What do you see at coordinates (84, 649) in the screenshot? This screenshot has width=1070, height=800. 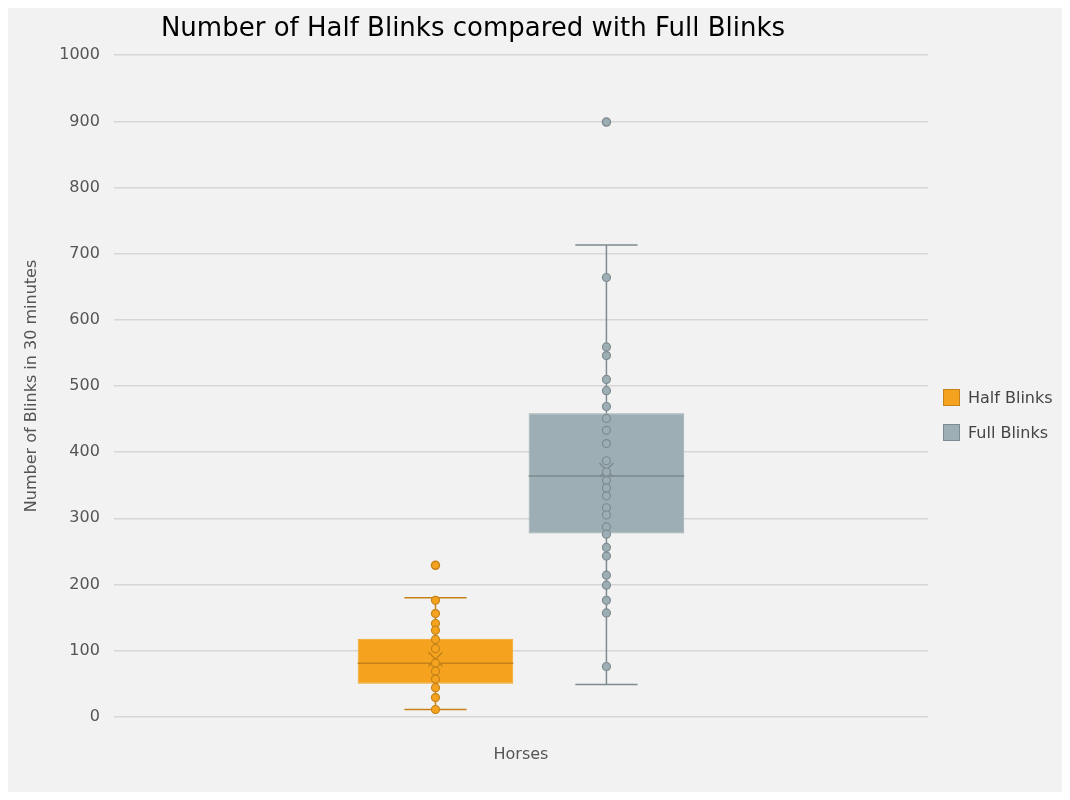 I see `y-tick-label: 100` at bounding box center [84, 649].